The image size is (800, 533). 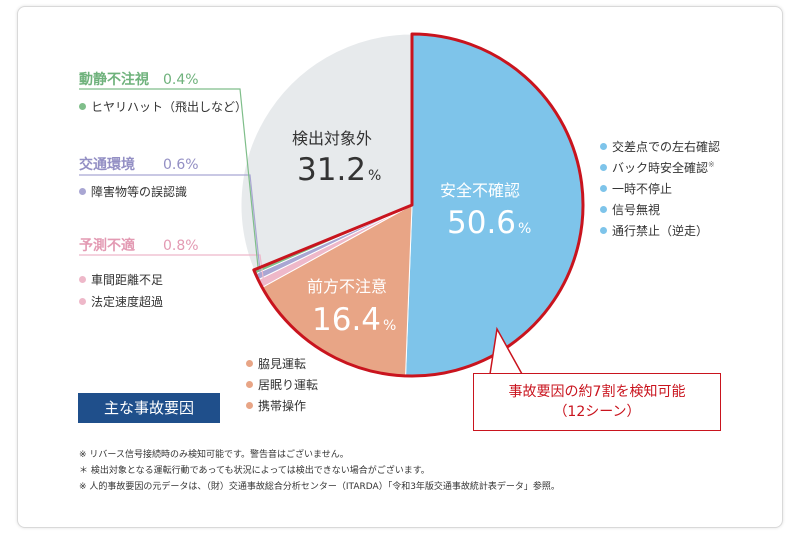 I want to click on zenpo-item: 脇見運転, so click(x=276, y=363).